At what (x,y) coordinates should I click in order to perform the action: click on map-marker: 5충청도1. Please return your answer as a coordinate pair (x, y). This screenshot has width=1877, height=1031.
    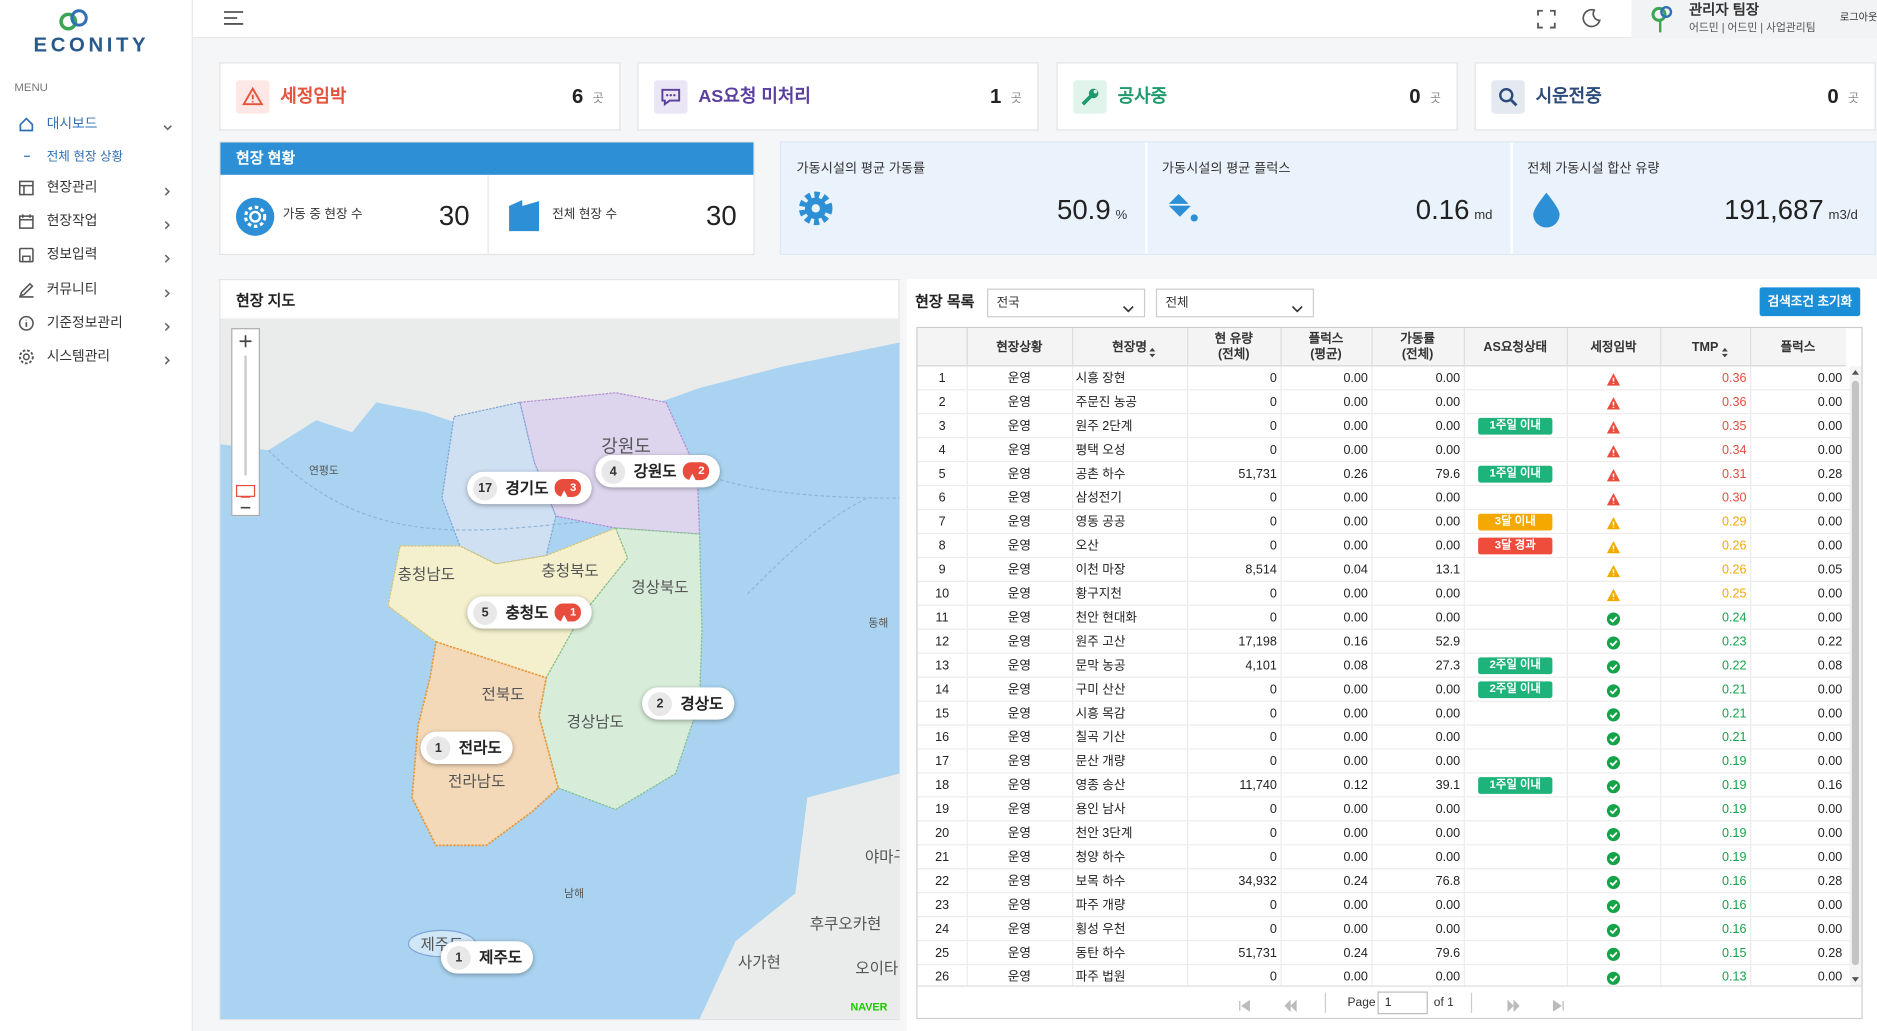
    Looking at the image, I should click on (529, 612).